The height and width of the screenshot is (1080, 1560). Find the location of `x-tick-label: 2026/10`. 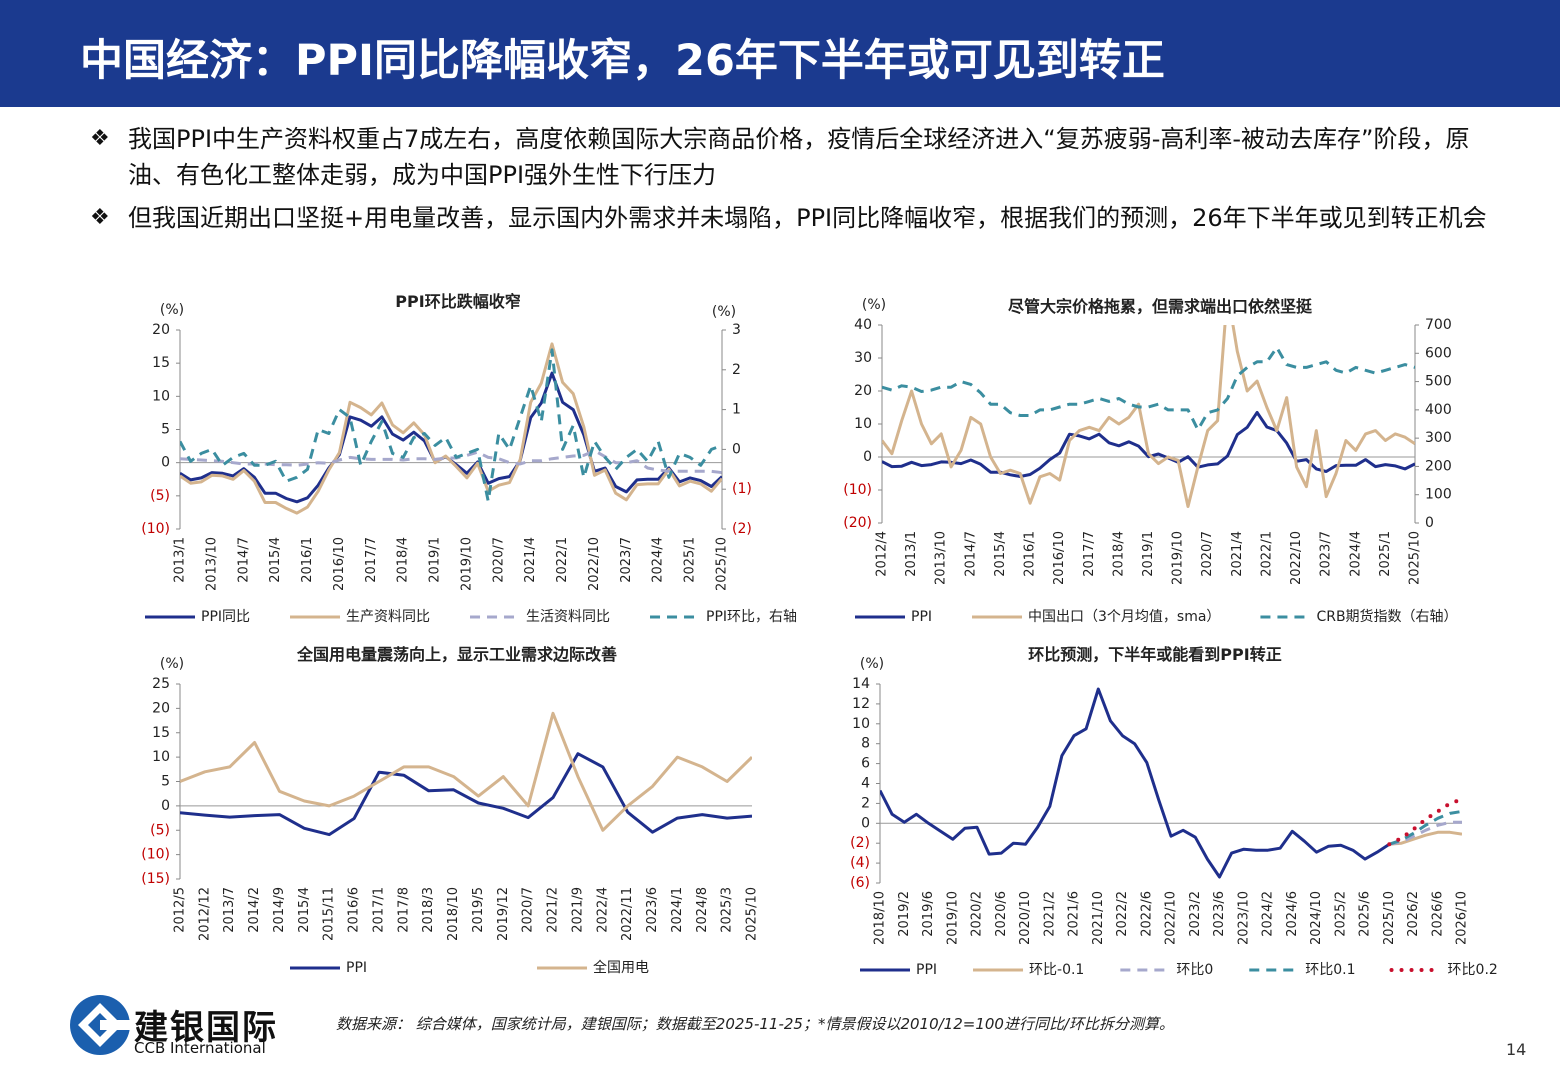

x-tick-label: 2026/10 is located at coordinates (1462, 918).